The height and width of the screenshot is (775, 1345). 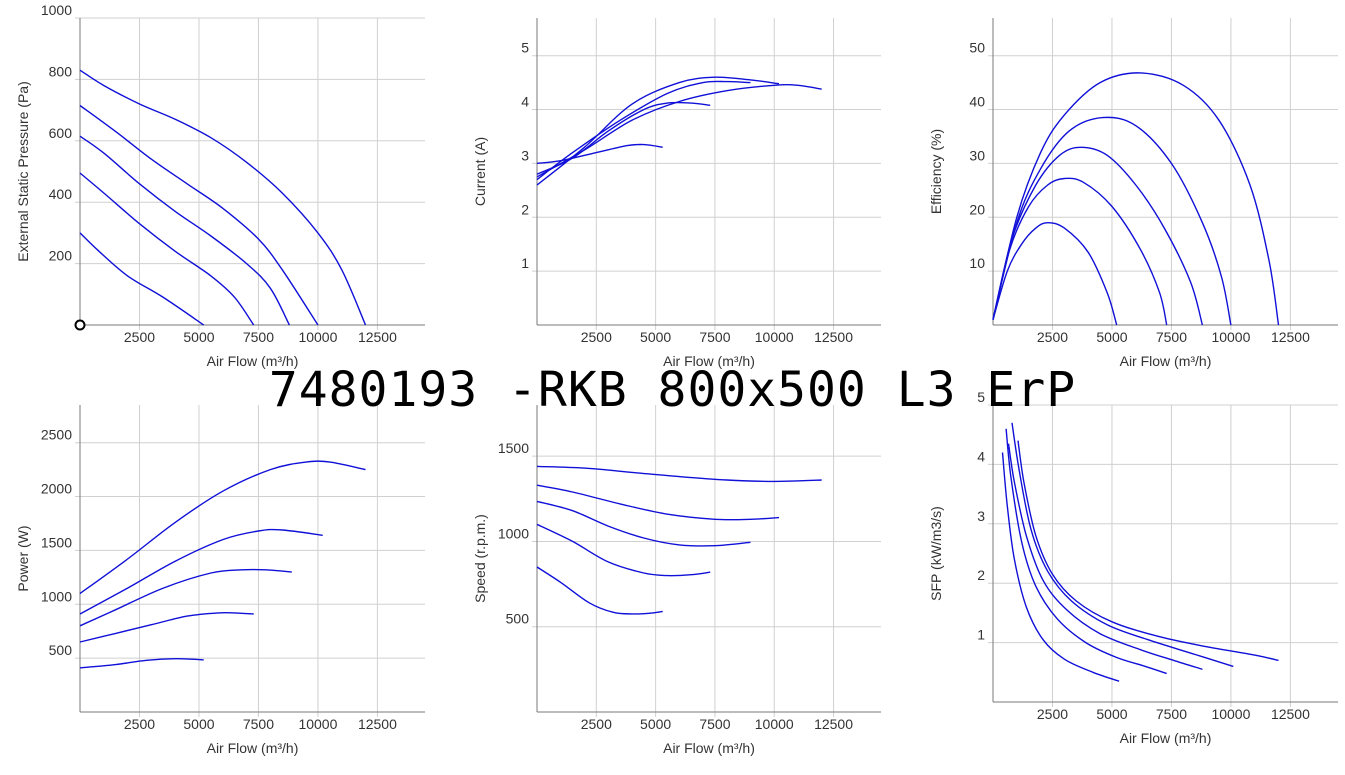 What do you see at coordinates (61, 256) in the screenshot?
I see `y-tick-label: 200` at bounding box center [61, 256].